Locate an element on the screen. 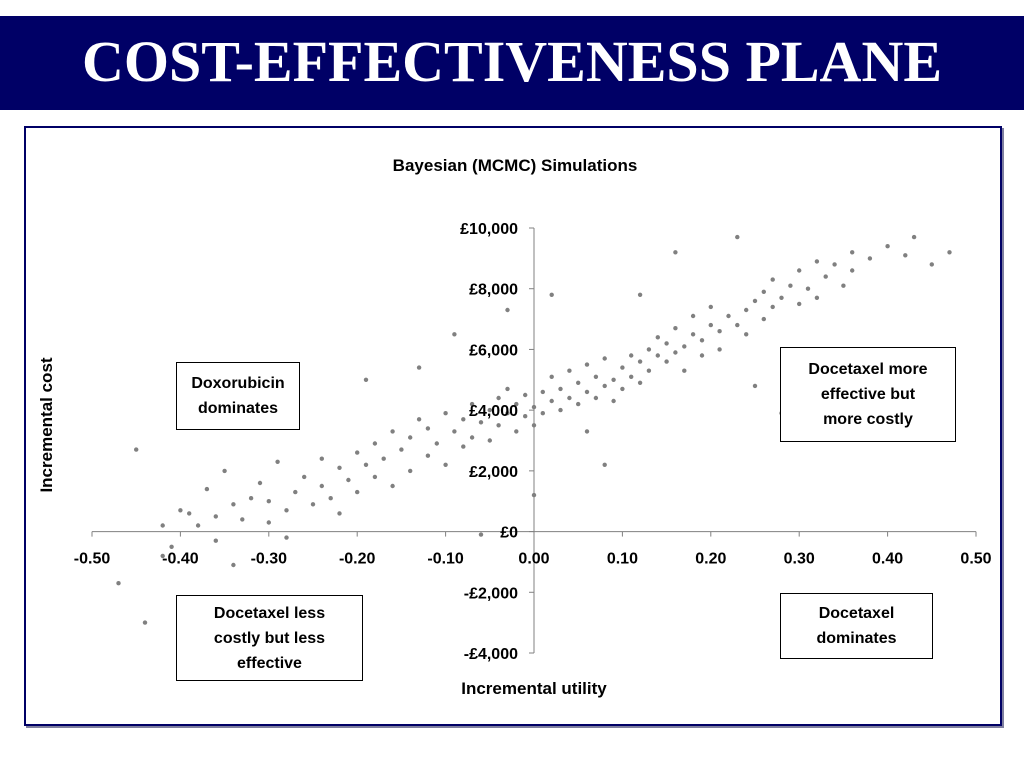 The height and width of the screenshot is (768, 1024). x-tick-label: 0.50 is located at coordinates (975, 559).